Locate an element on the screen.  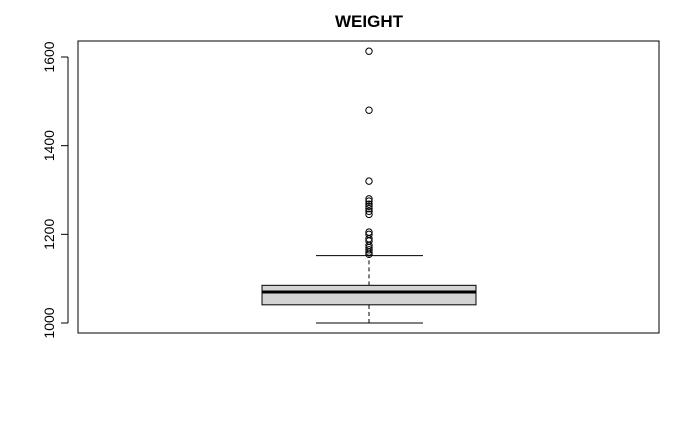
y-tick-label: 1200 is located at coordinates (49, 234).